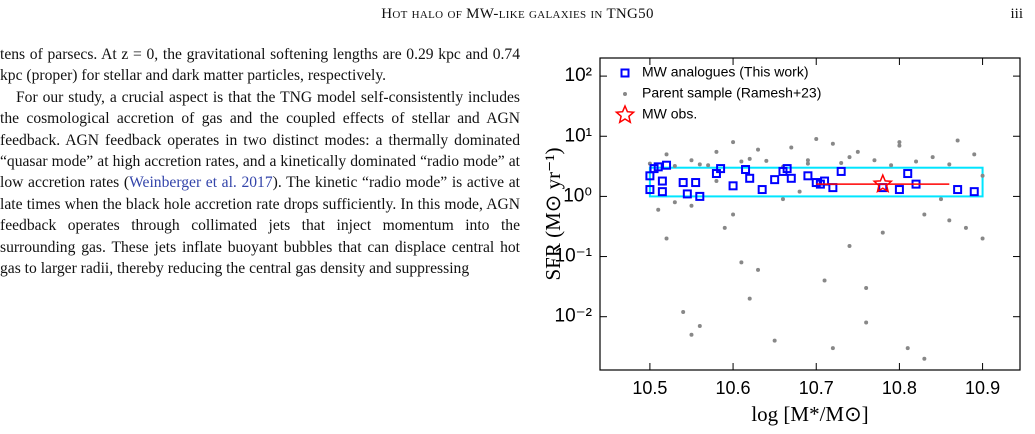 This screenshot has height=434, width=1035. I want to click on y-tick-label: 10⁻², so click(574, 316).